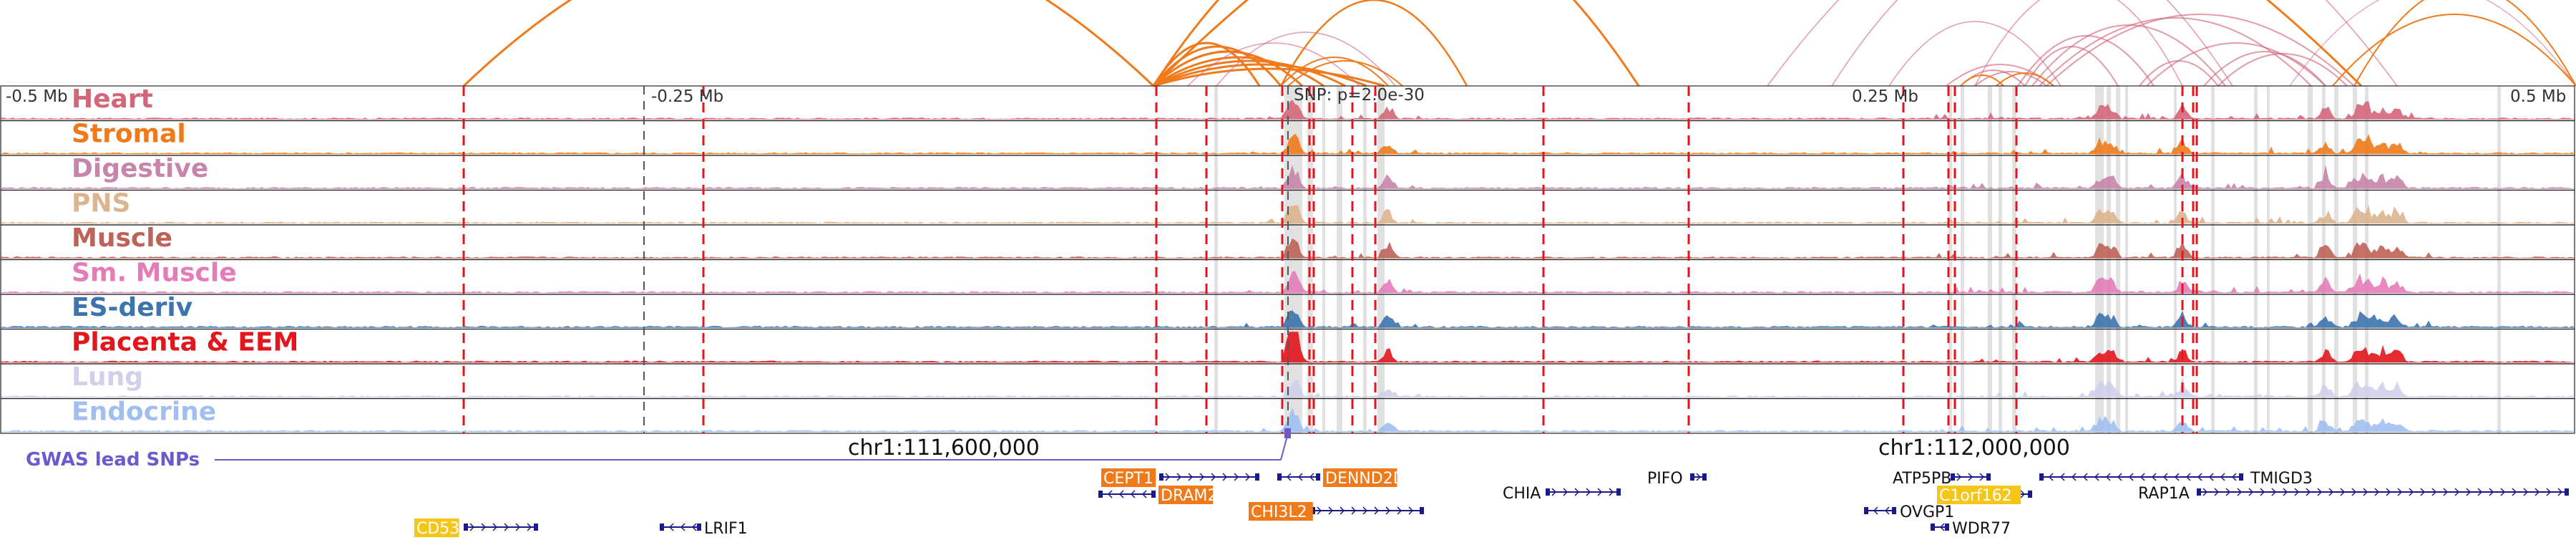 The width and height of the screenshot is (2576, 540). What do you see at coordinates (1288, 144) in the screenshot?
I see `track-signal` at bounding box center [1288, 144].